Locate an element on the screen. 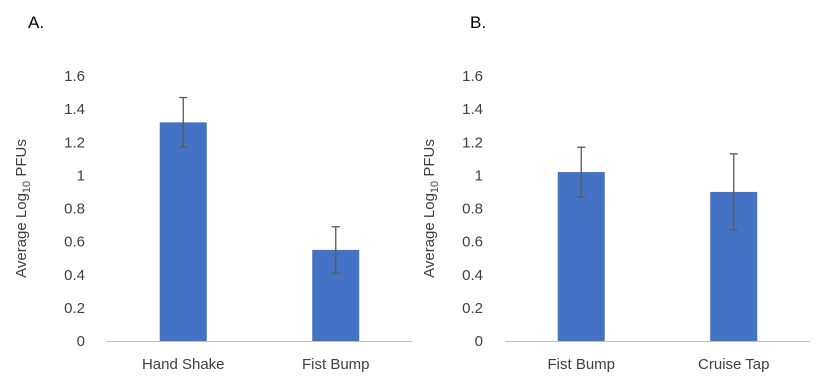 The height and width of the screenshot is (377, 823). panel-a-ytick-label: 0.8 is located at coordinates (74, 209).